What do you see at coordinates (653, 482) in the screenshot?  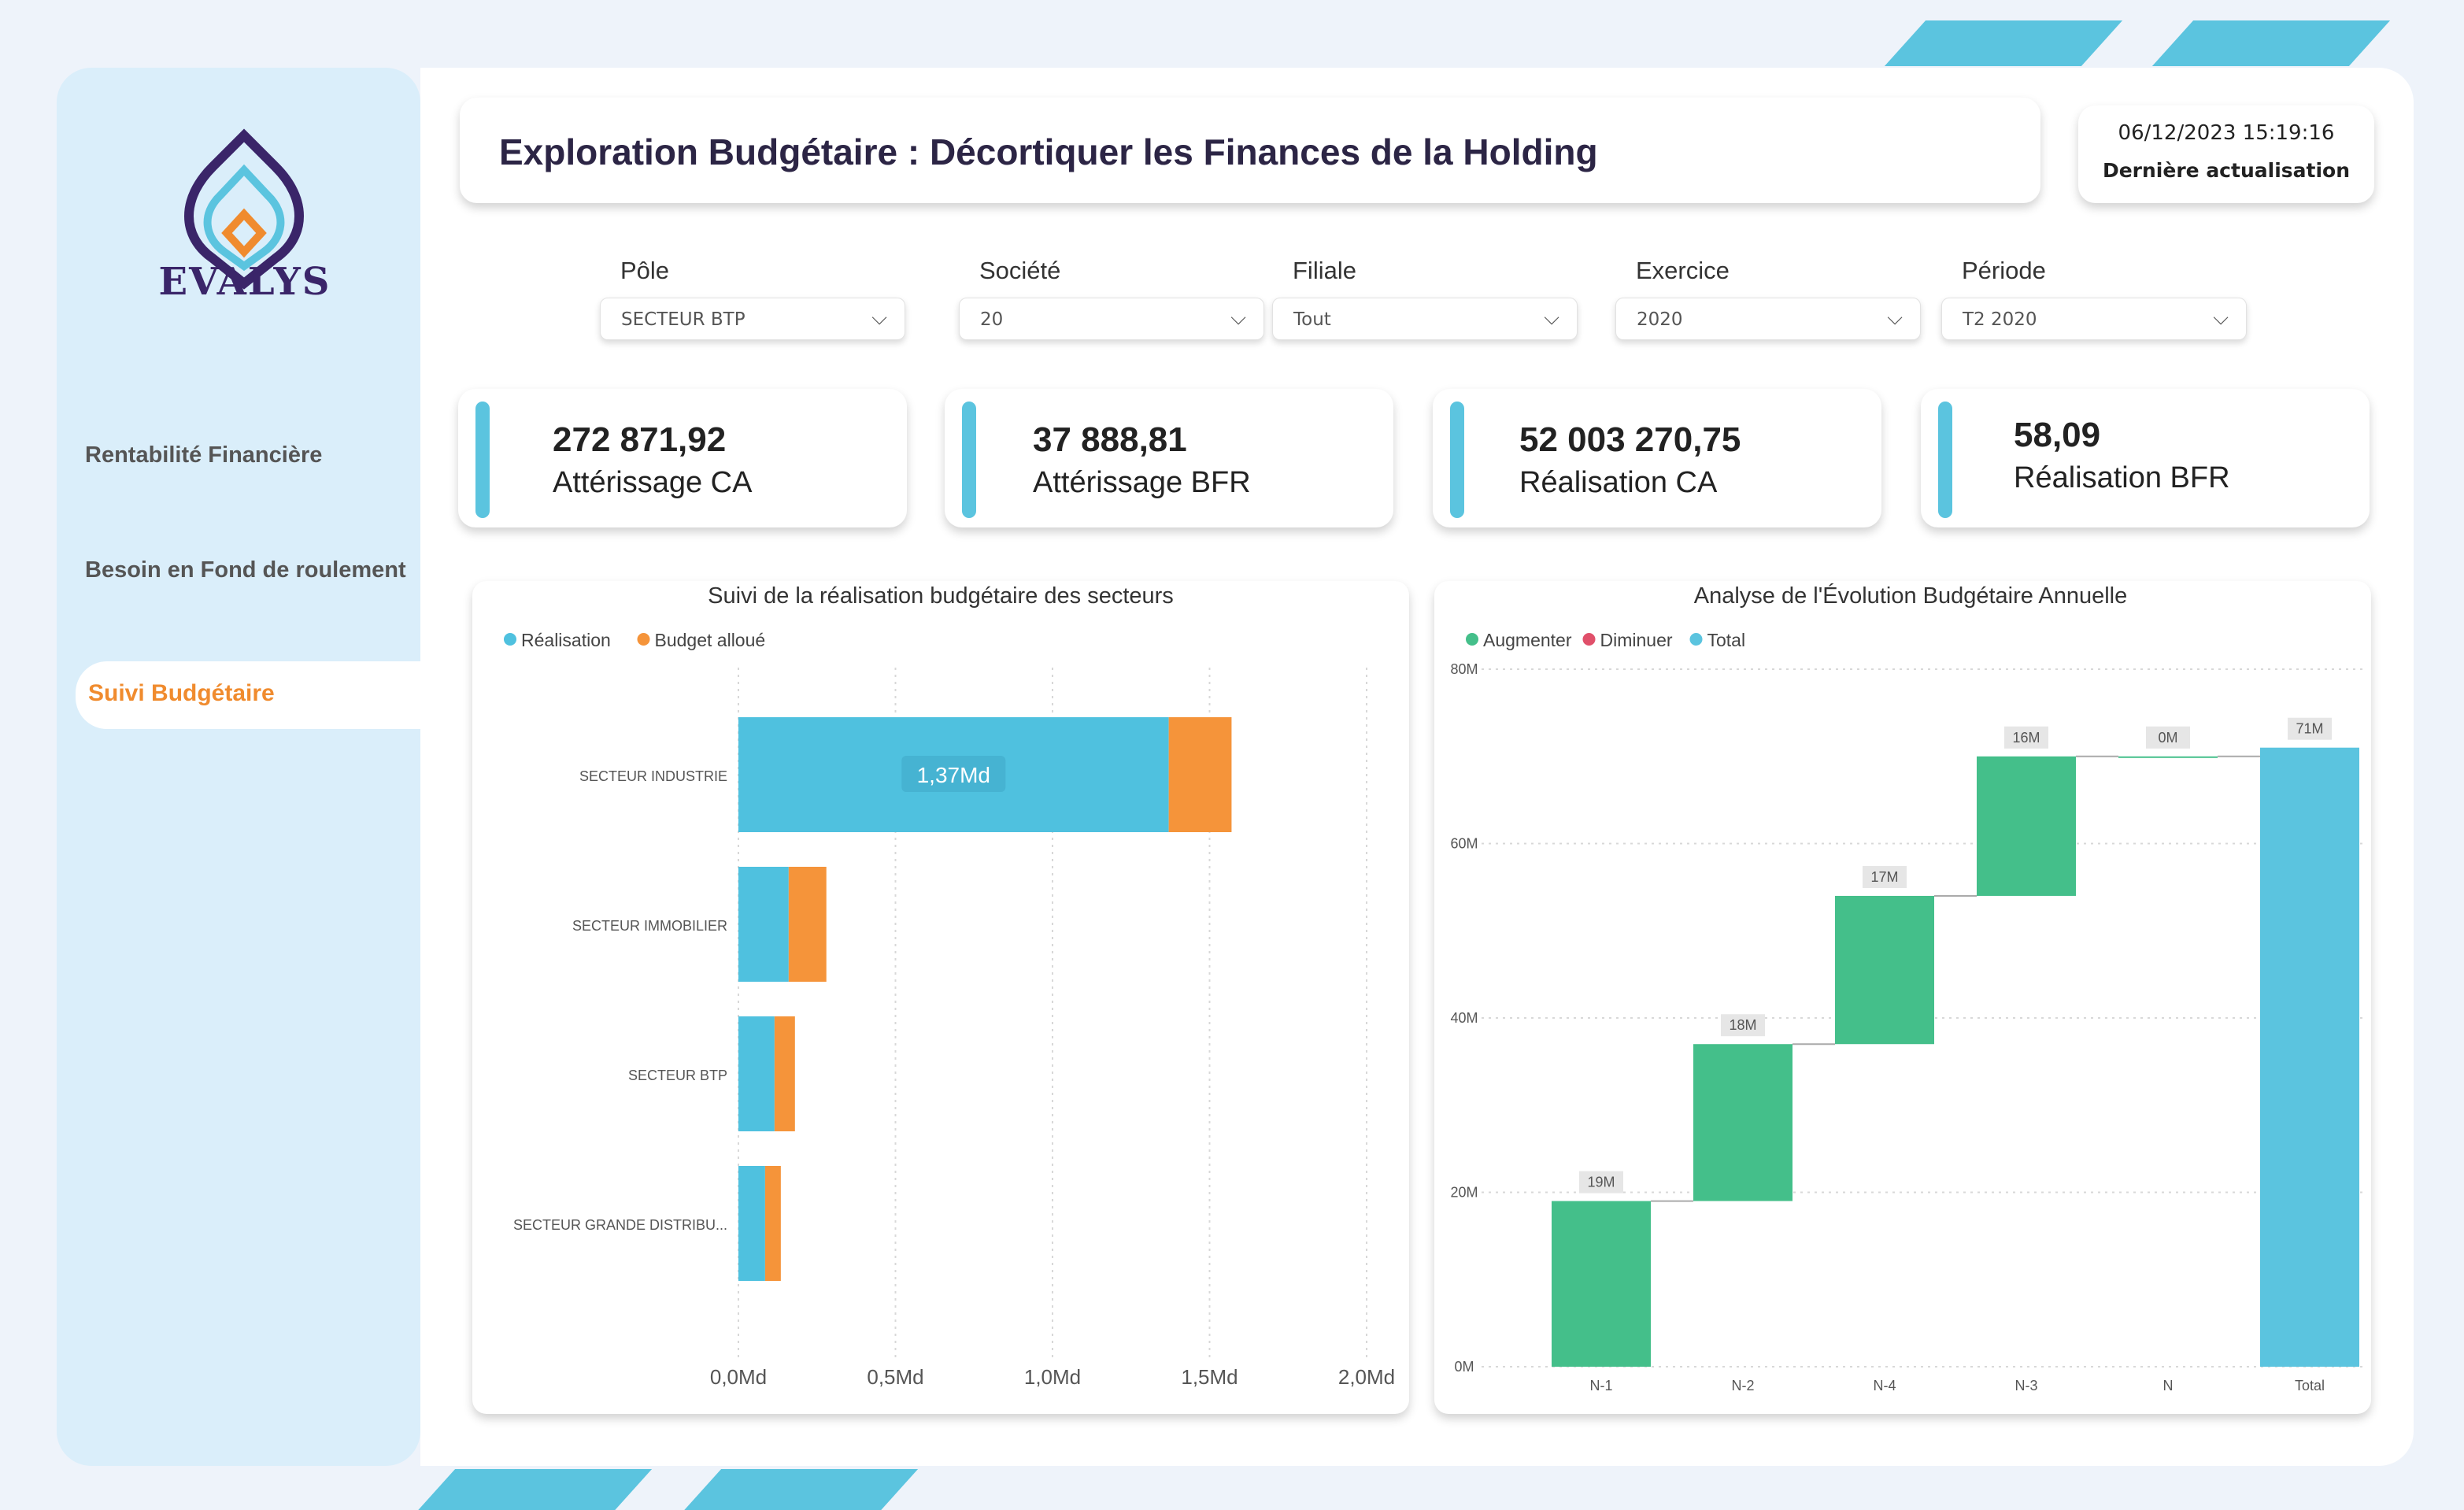 I see `kpi-label: Attérissage CA` at bounding box center [653, 482].